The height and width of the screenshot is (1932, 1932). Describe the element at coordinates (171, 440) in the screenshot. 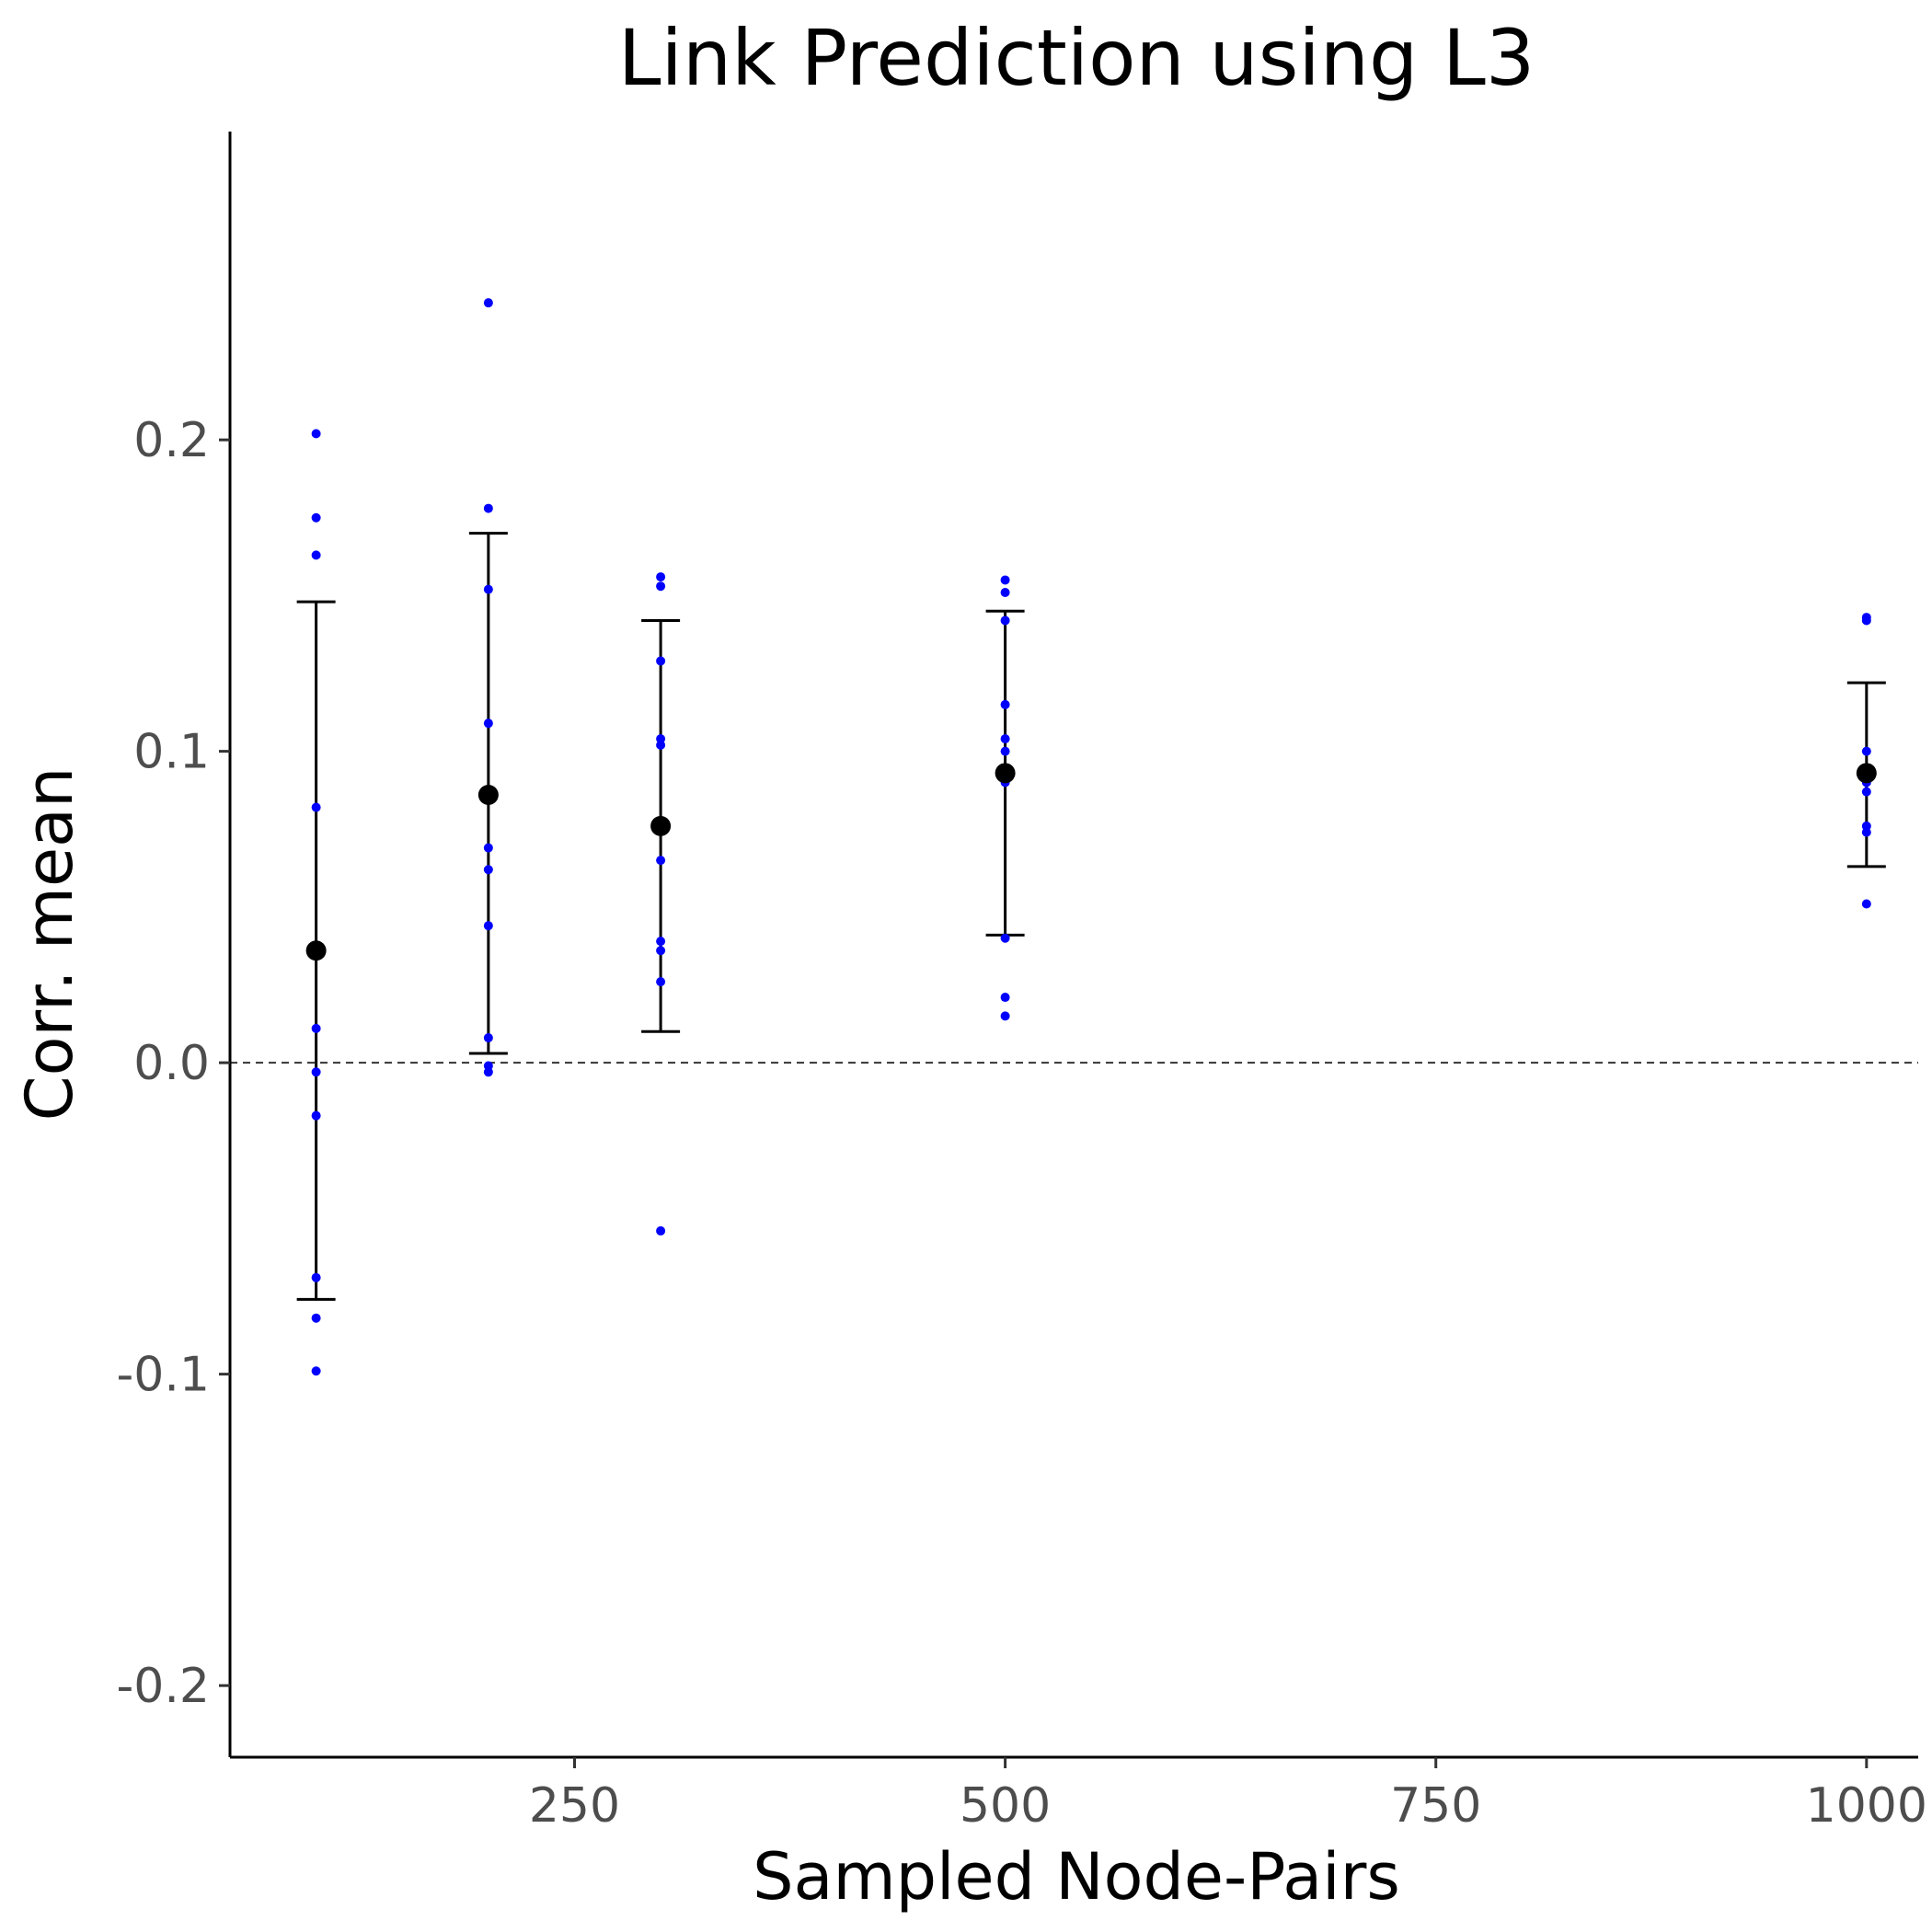

I see `y-tick-label: 0.2` at that location.